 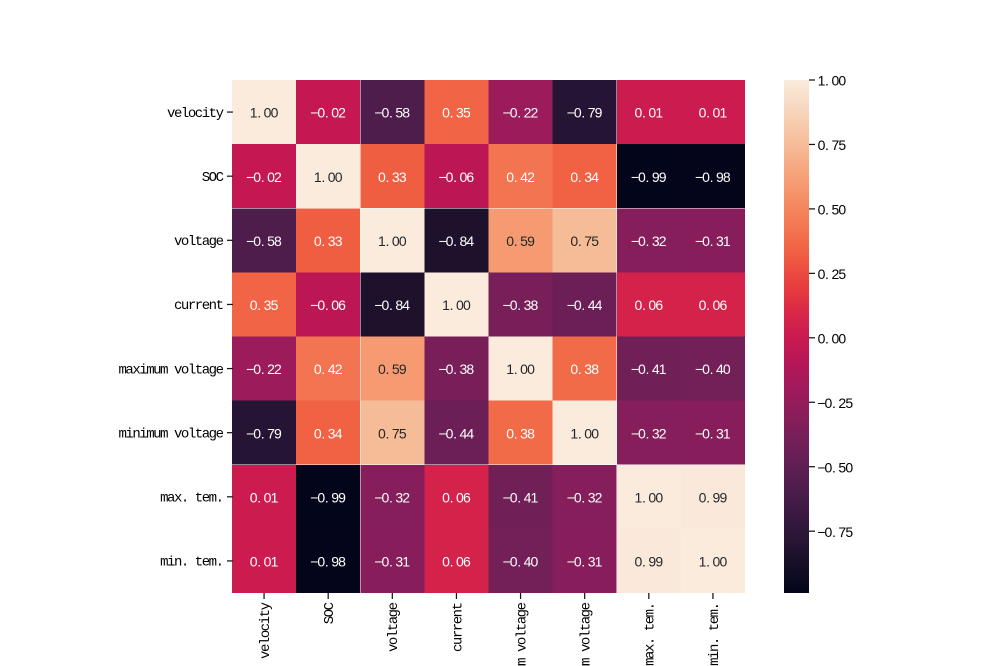 I want to click on svg-text: −0.75, so click(x=835, y=532).